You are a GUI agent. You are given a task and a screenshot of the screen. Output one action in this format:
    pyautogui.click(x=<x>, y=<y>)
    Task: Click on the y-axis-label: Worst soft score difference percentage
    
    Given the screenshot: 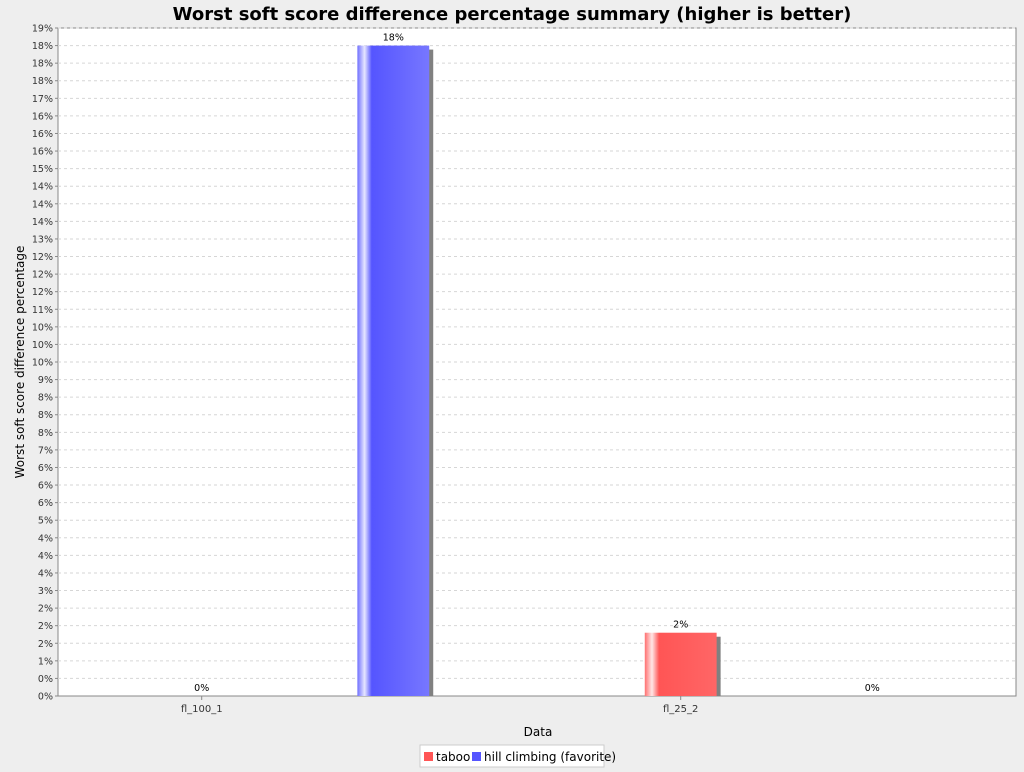 What is the action you would take?
    pyautogui.click(x=20, y=362)
    